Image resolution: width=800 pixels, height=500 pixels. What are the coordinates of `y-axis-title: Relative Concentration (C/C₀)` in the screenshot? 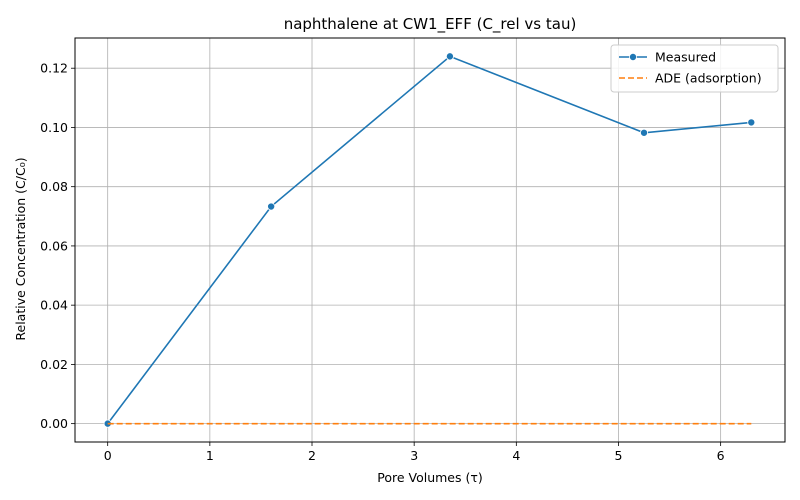 It's located at (20, 248).